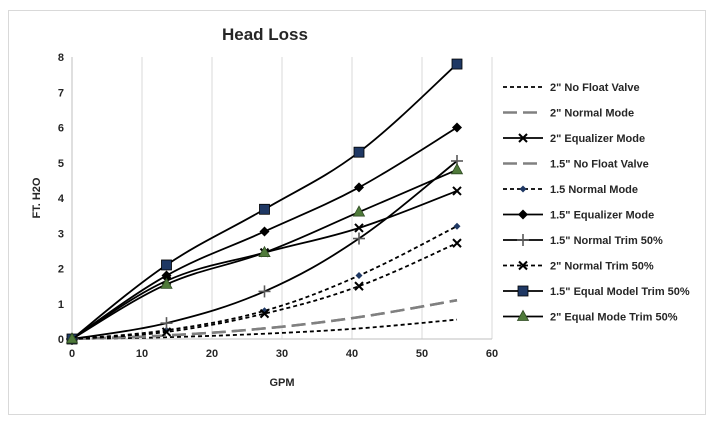  Describe the element at coordinates (422, 354) in the screenshot. I see `x-tick-label-50: 50` at that location.